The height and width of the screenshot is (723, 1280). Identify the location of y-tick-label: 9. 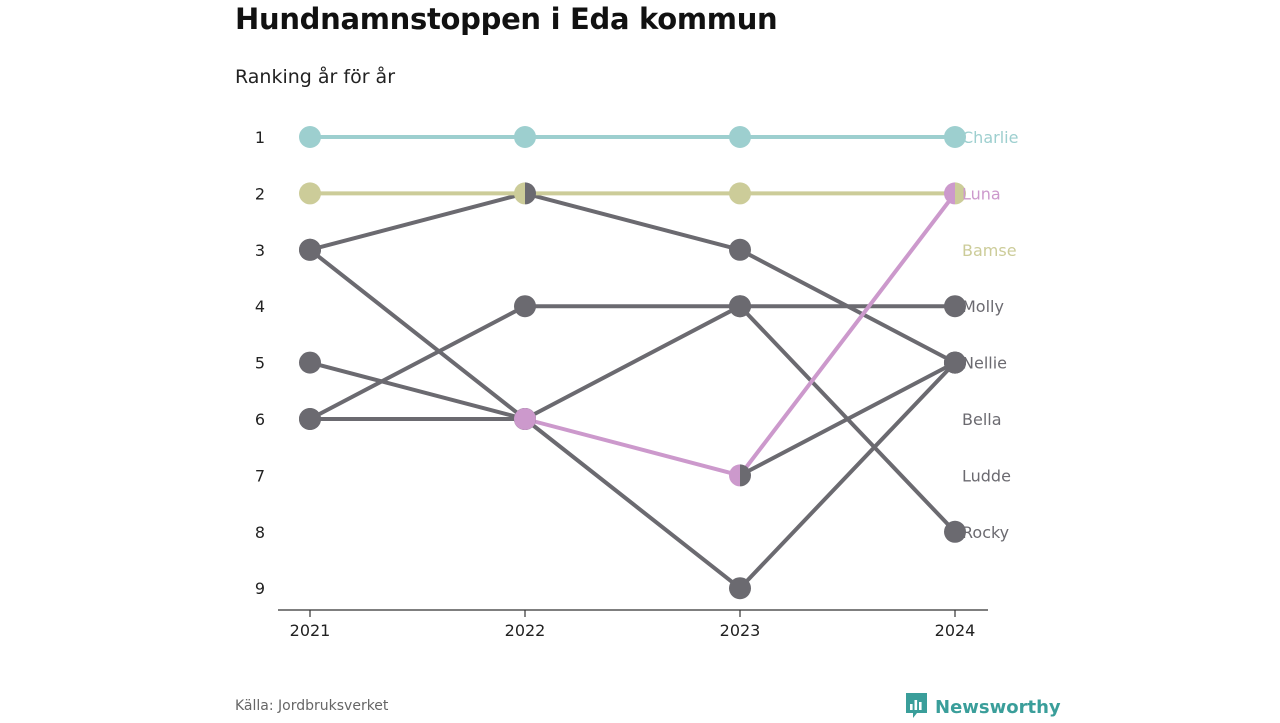
(260, 588).